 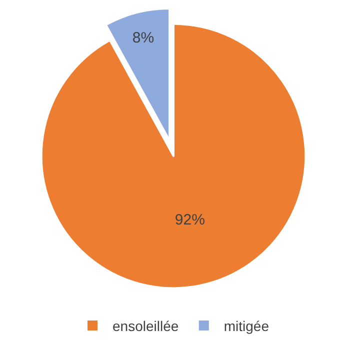 I want to click on data-label: 92%, so click(x=189, y=219).